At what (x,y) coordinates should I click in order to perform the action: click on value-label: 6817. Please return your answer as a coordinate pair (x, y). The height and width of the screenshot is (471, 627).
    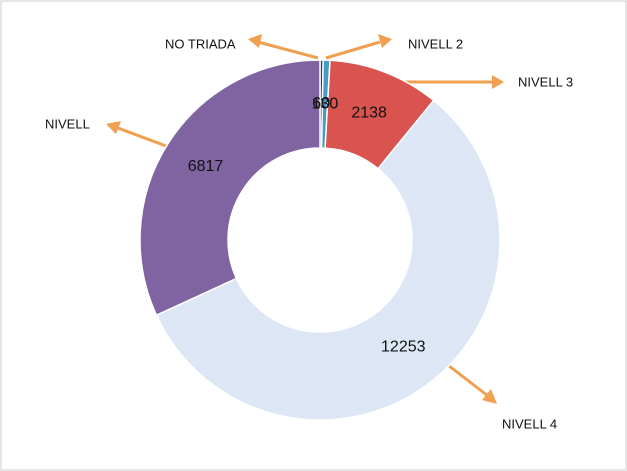
    Looking at the image, I should click on (206, 166).